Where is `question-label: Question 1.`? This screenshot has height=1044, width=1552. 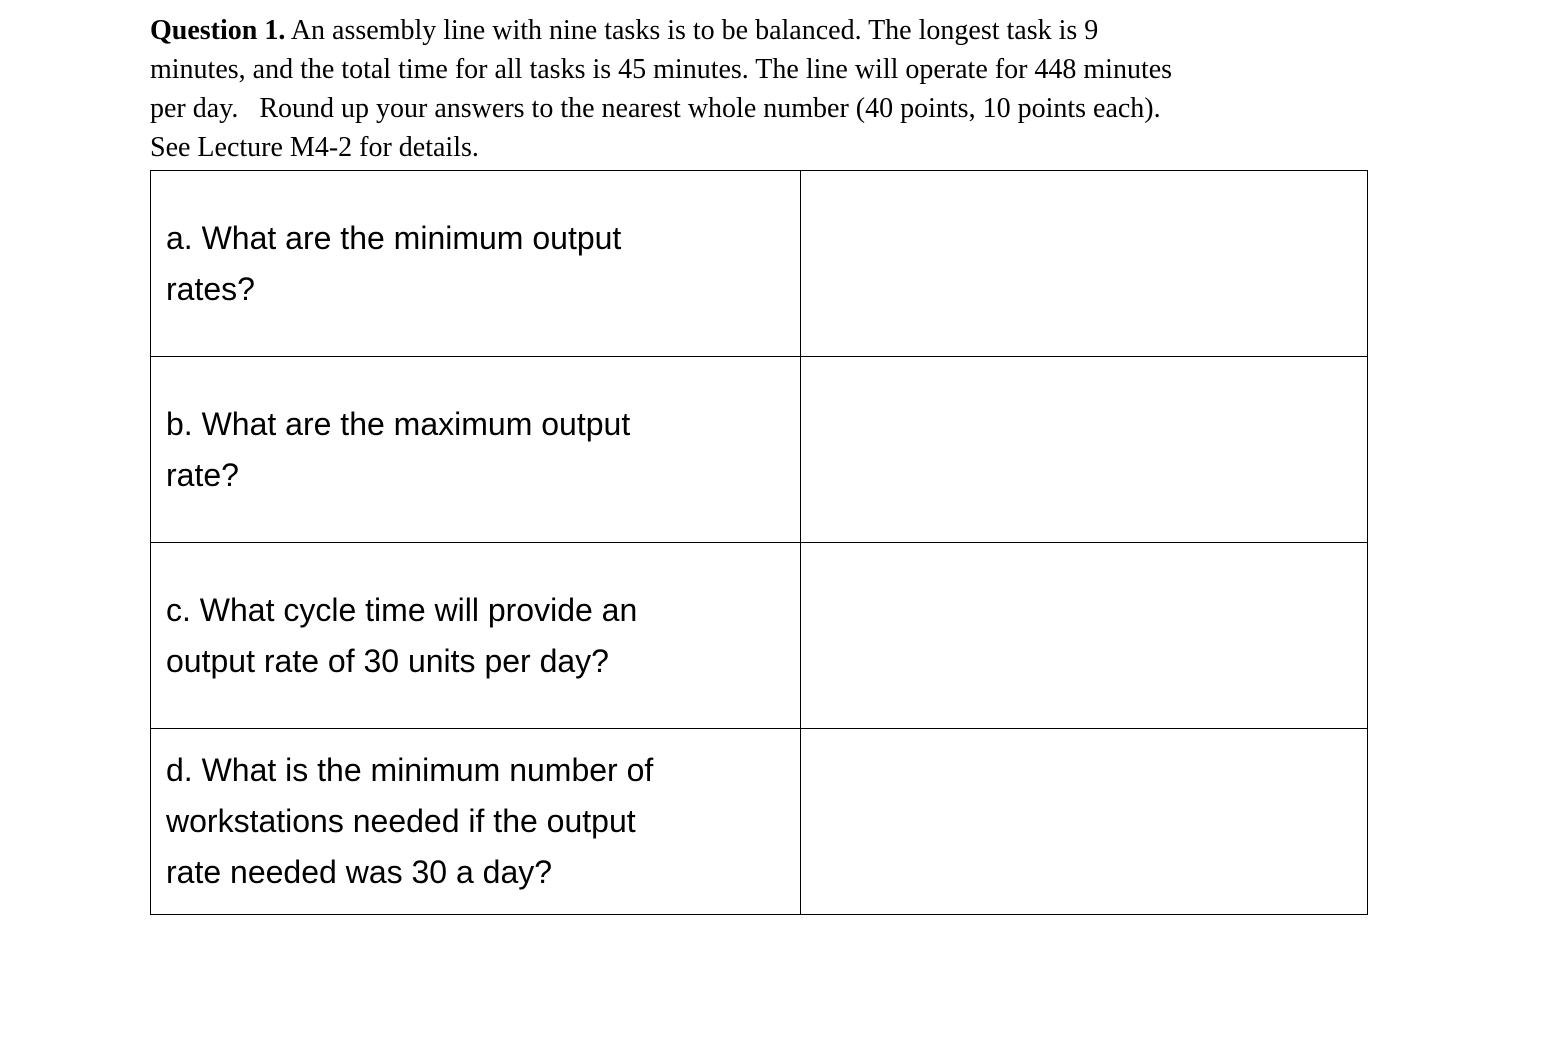
question-label: Question 1. is located at coordinates (218, 30).